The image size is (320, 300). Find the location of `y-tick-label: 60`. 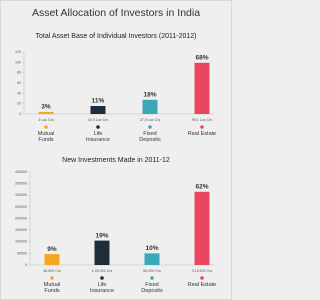

y-tick-label: 60 is located at coordinates (19, 83).